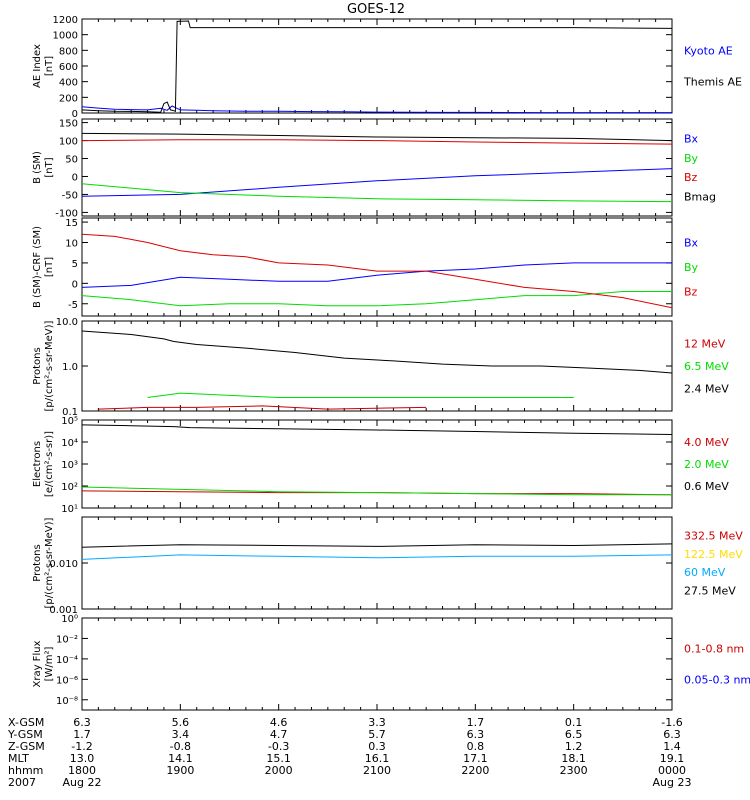 This screenshot has width=750, height=800. Describe the element at coordinates (573, 758) in the screenshot. I see `footer-value: 18.1` at that location.